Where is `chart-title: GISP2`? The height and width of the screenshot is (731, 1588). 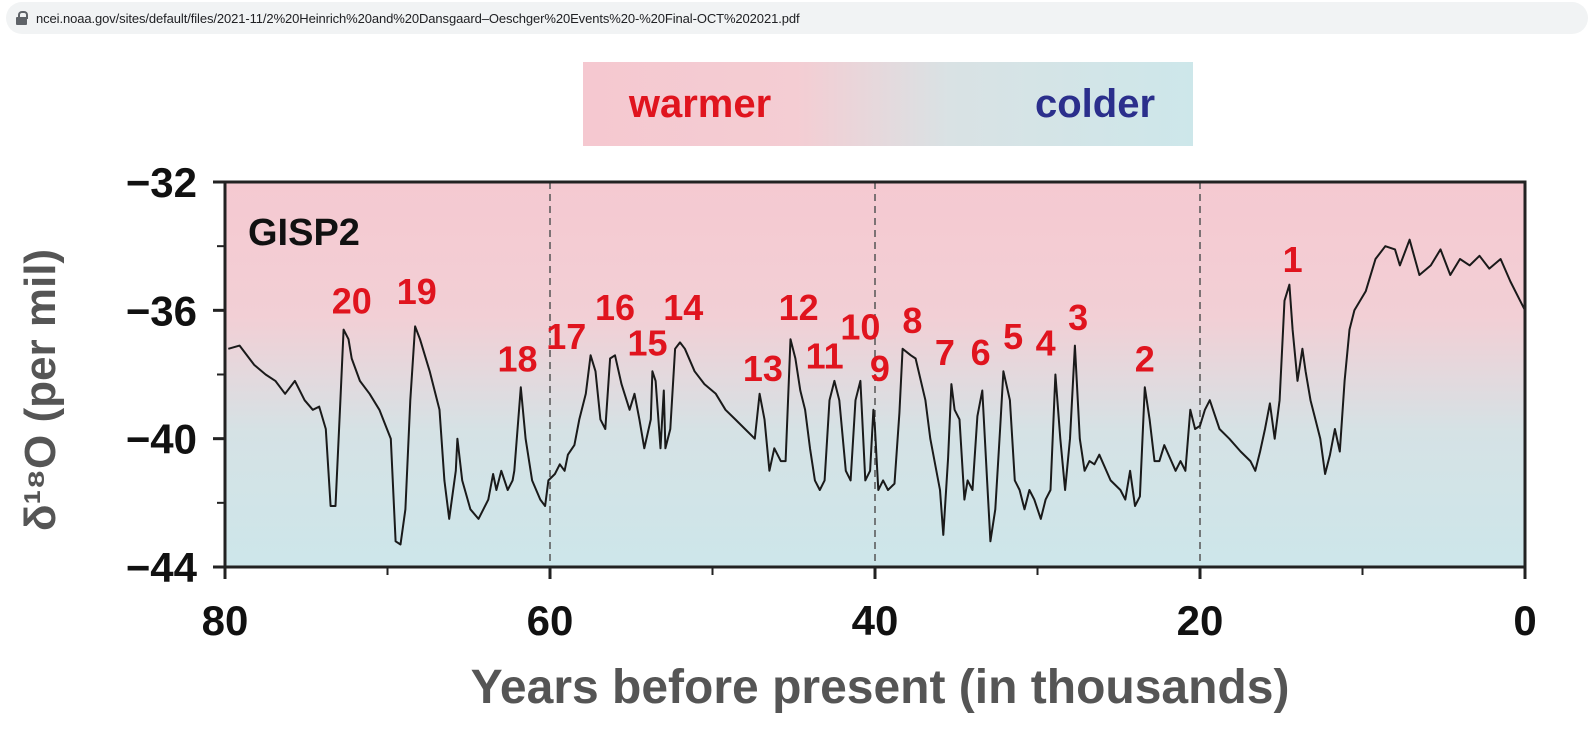 chart-title: GISP2 is located at coordinates (304, 233).